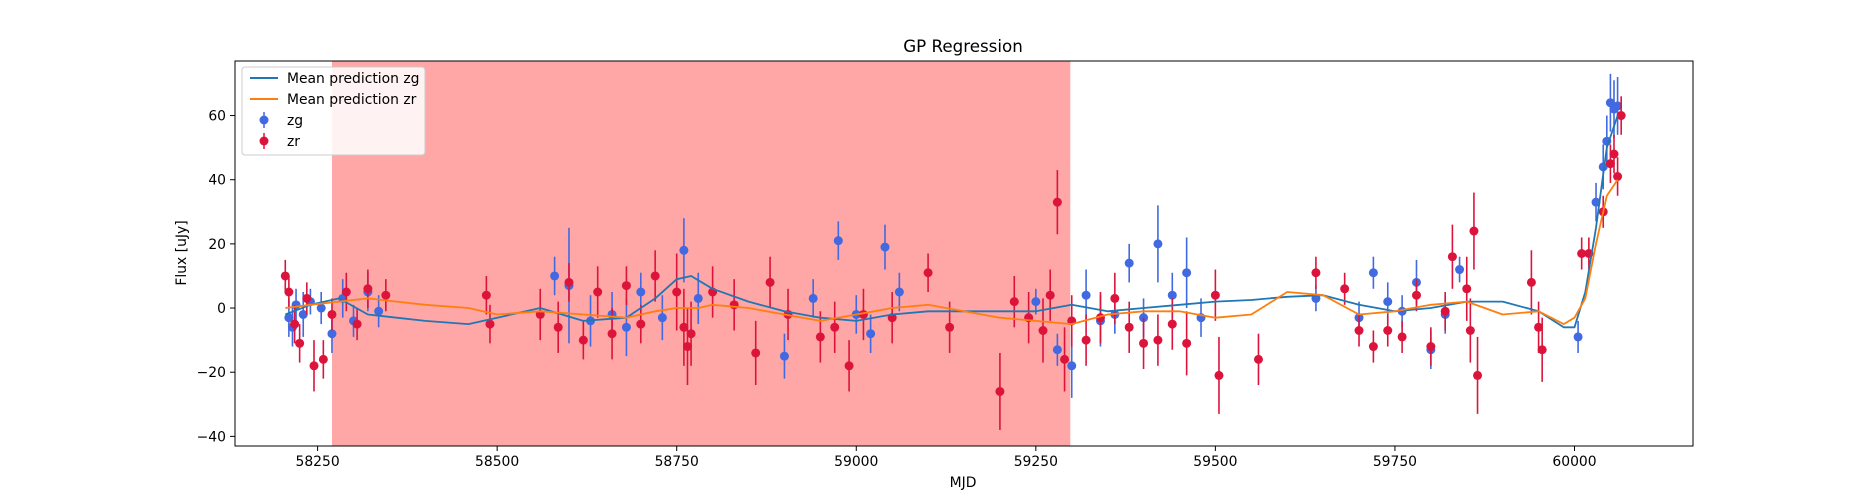 Image resolution: width=1875 pixels, height=500 pixels. I want to click on legend-swatch-zr-marker, so click(264, 141).